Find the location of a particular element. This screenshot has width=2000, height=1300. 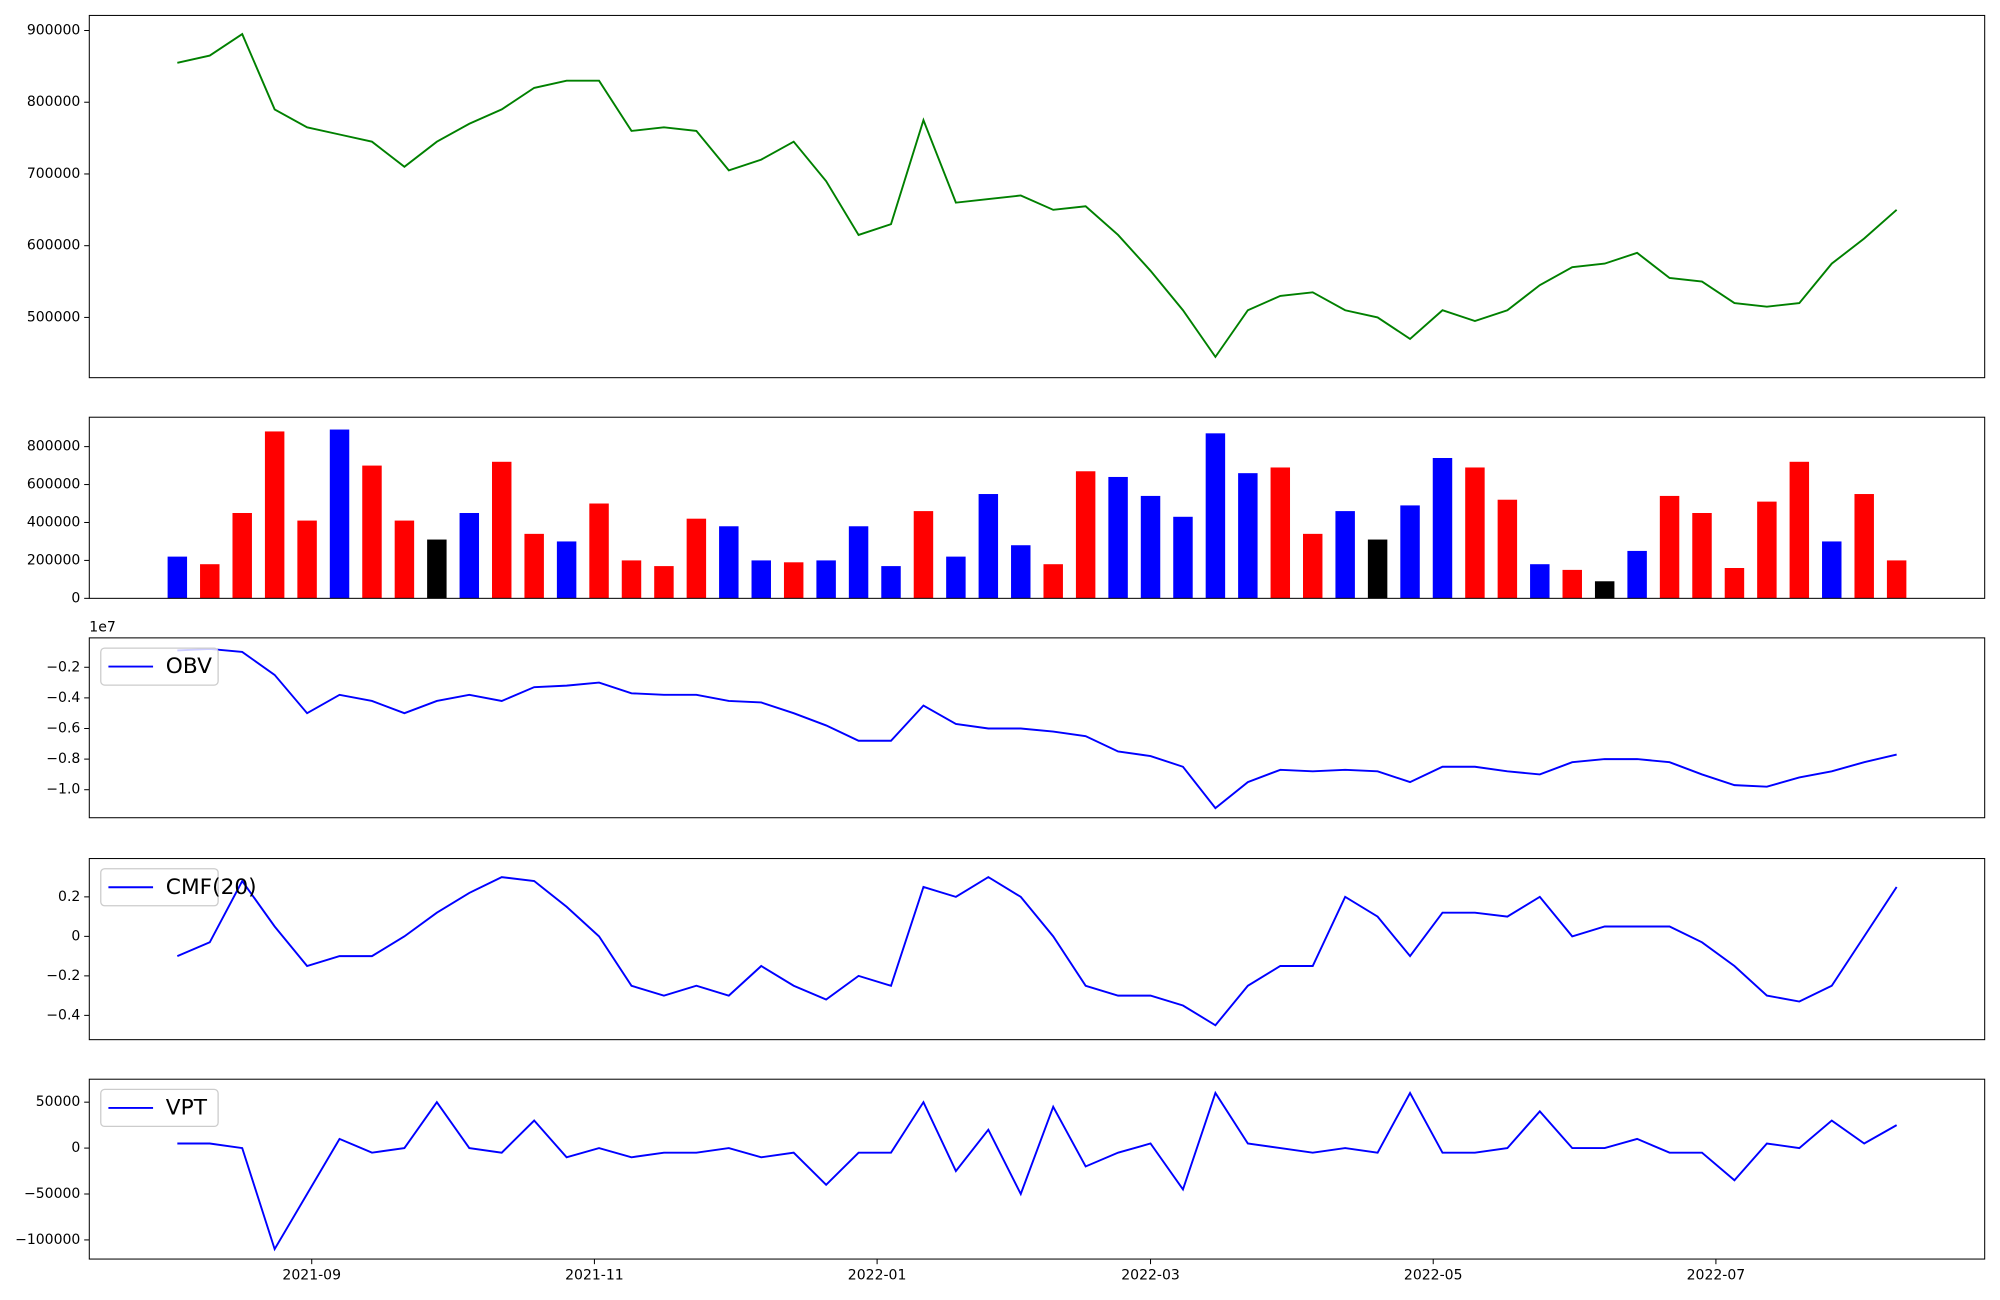

legend-label: OBV is located at coordinates (189, 666).